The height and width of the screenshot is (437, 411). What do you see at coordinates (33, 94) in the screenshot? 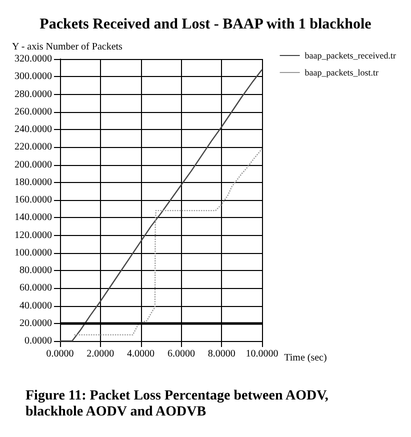
I see `y-tick-label: 280.0000` at bounding box center [33, 94].